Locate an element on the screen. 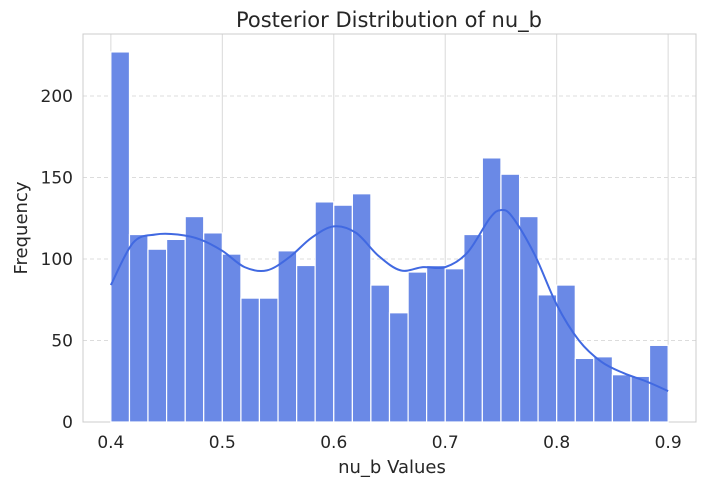 Image resolution: width=712 pixels, height=486 pixels. y-tick-labels: 0 50 100 150 200 is located at coordinates (57, 260).